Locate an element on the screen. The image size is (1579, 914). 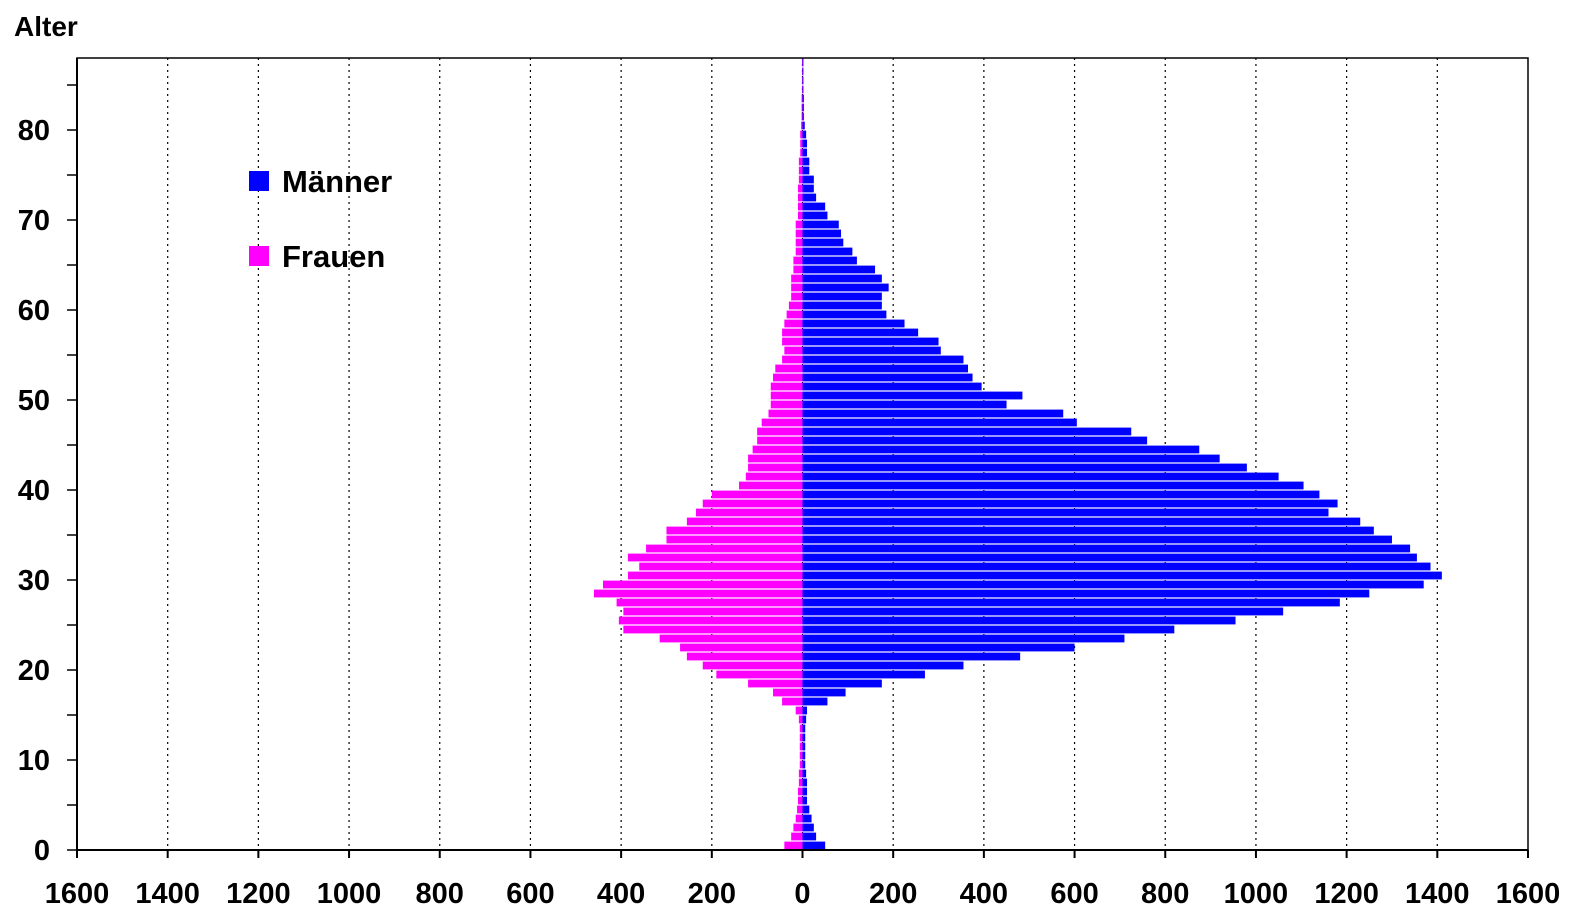
y-tick-label: 80 is located at coordinates (34, 131).